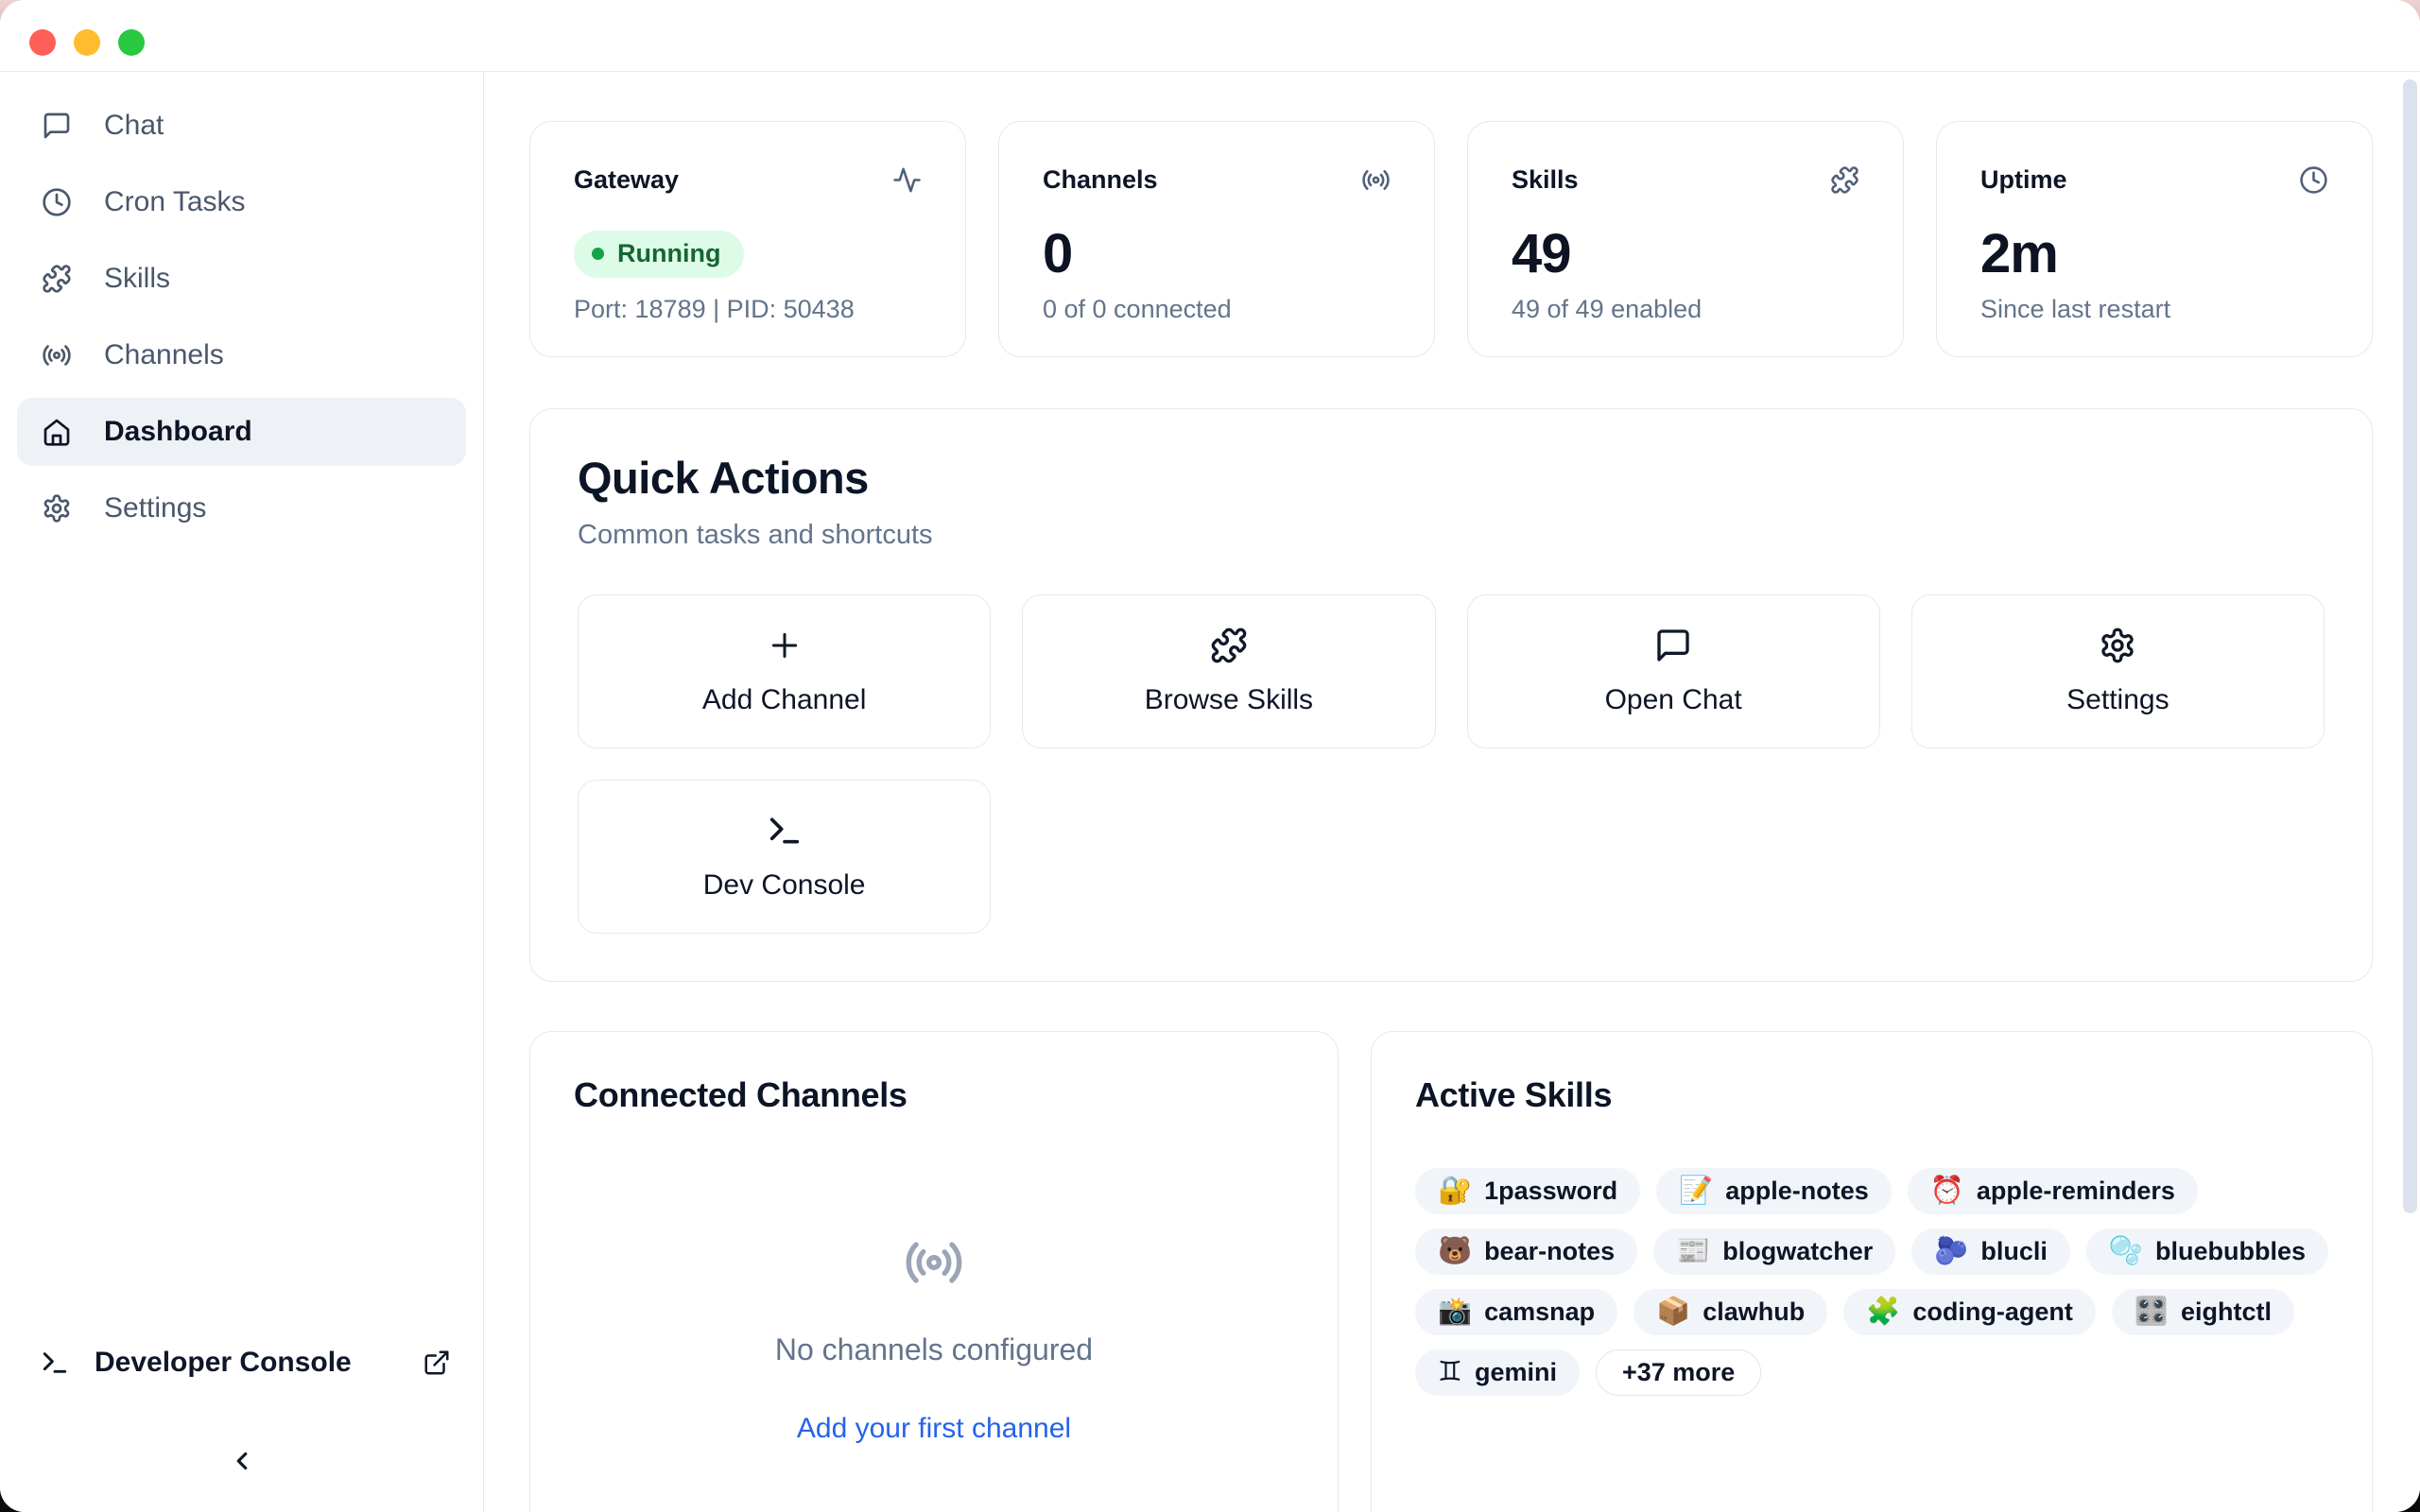  What do you see at coordinates (437, 1363) in the screenshot?
I see `external-link-icon` at bounding box center [437, 1363].